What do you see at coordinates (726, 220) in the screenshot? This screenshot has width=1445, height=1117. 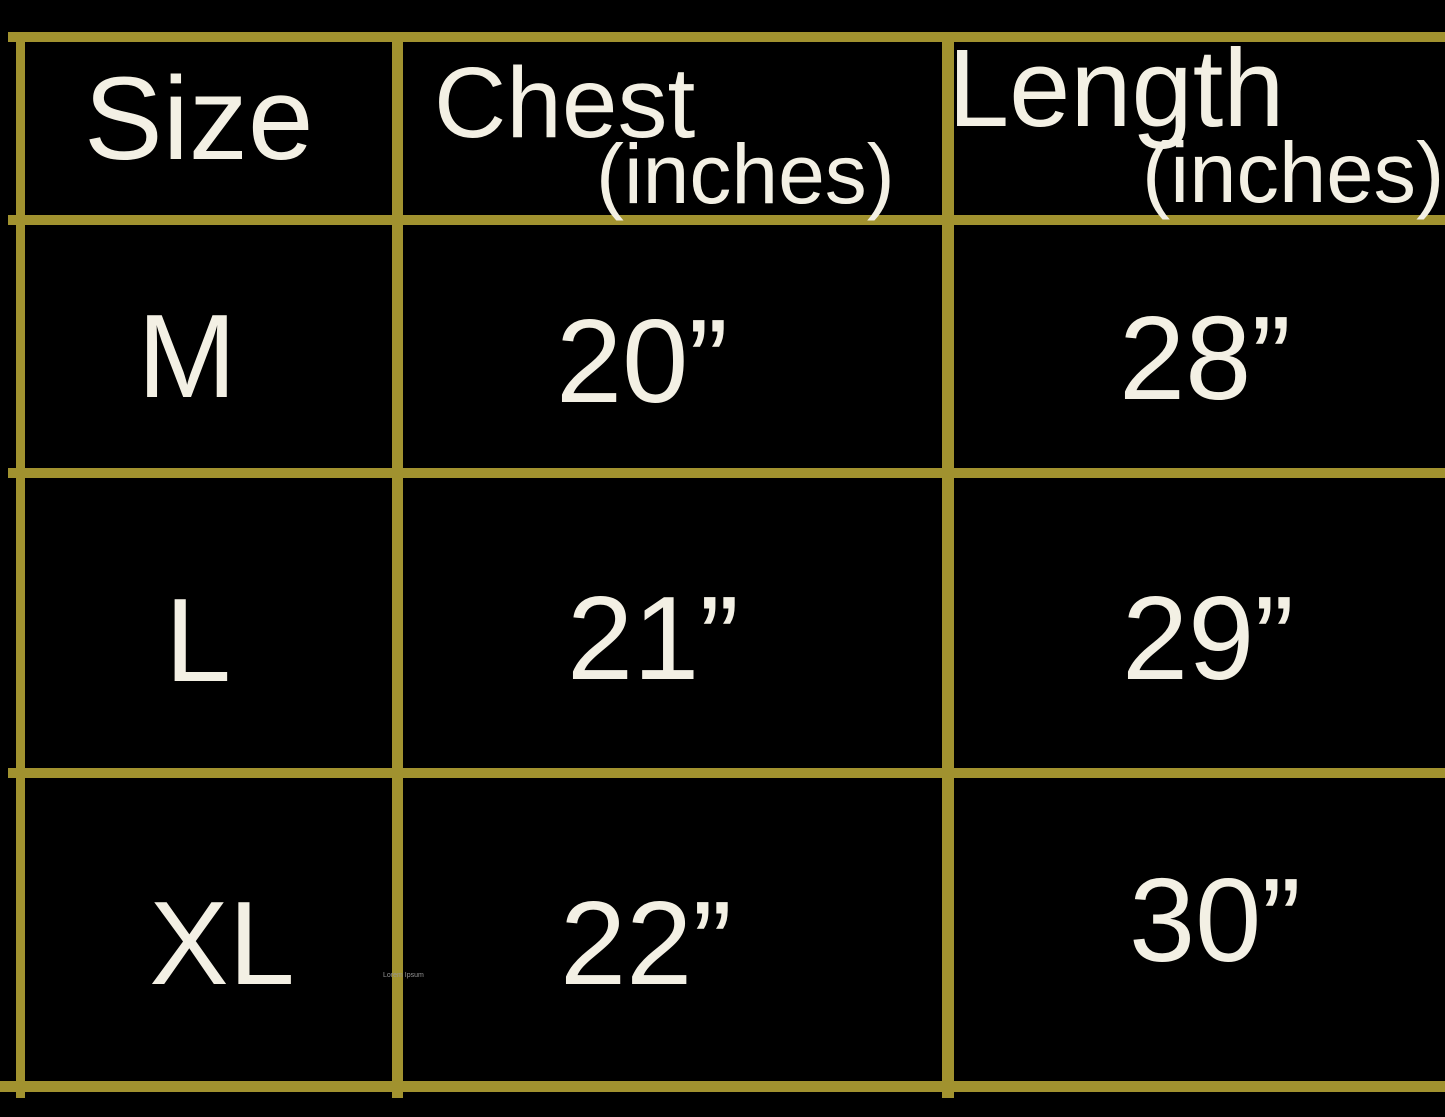 I see `table-border-below-header` at bounding box center [726, 220].